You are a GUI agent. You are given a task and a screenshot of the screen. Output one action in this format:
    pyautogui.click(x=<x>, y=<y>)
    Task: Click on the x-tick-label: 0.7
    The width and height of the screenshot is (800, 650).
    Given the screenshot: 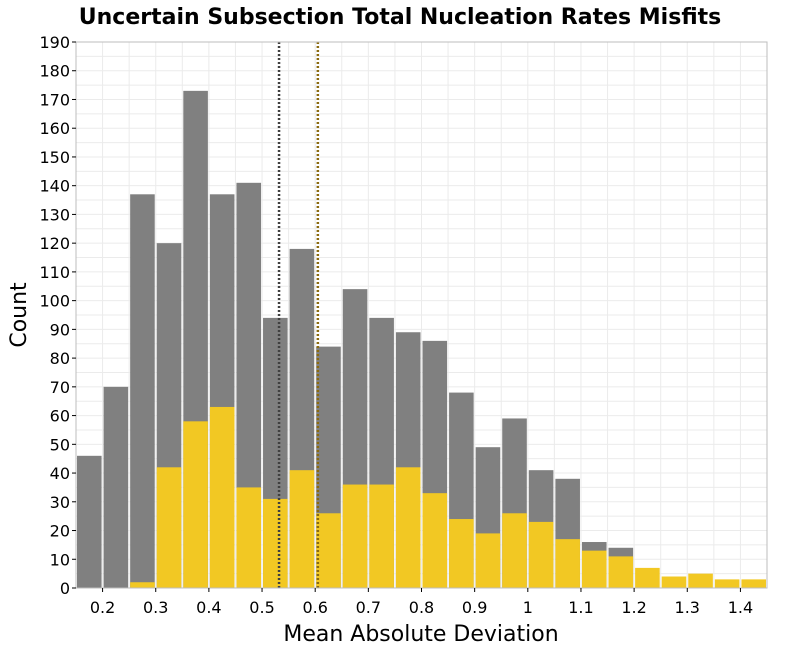 What is the action you would take?
    pyautogui.click(x=368, y=607)
    